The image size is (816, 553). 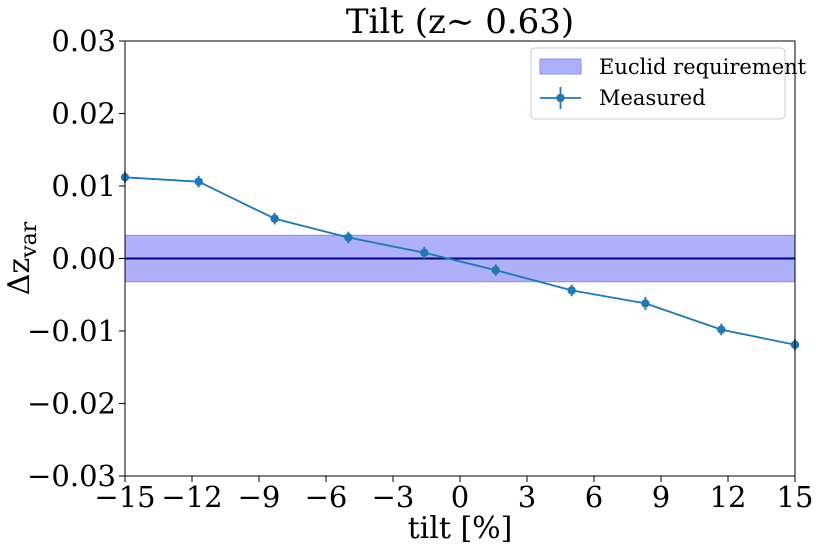 What do you see at coordinates (460, 528) in the screenshot?
I see `x-axis-label: tilt [%]` at bounding box center [460, 528].